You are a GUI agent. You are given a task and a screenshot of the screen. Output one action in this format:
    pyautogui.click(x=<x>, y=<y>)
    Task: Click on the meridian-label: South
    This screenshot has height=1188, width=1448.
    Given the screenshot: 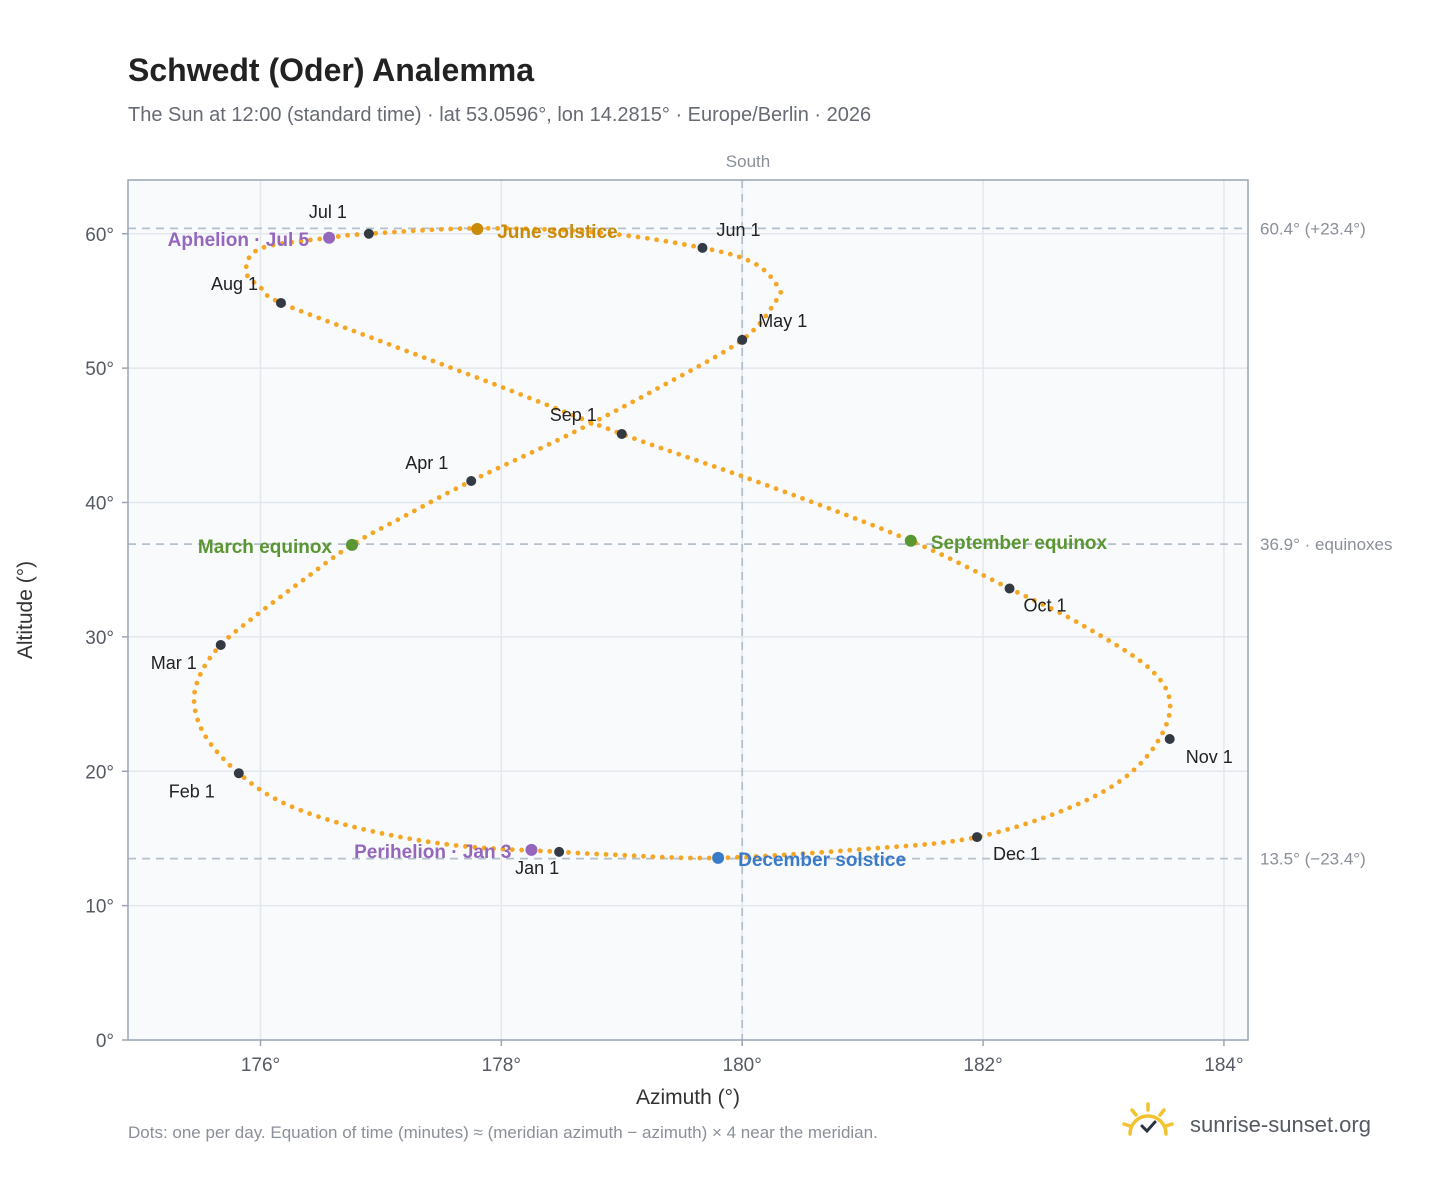 What is the action you would take?
    pyautogui.click(x=748, y=161)
    